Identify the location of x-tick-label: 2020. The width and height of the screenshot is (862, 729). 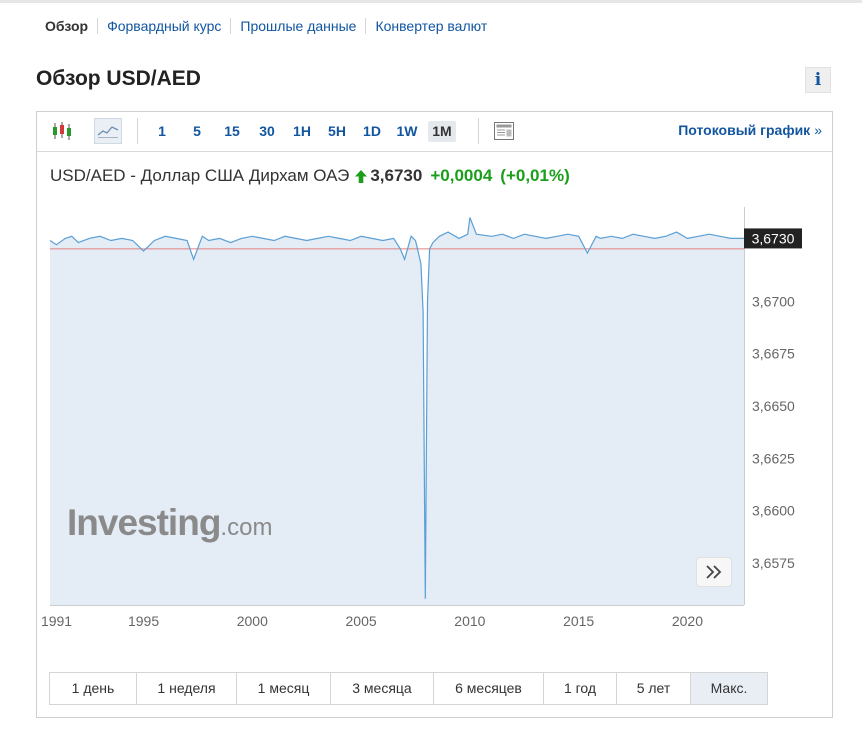
(687, 621).